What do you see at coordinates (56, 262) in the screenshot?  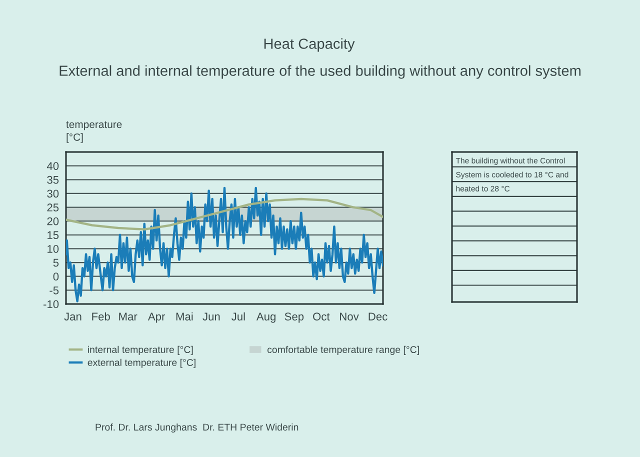 I see `y-tick-label: 5` at bounding box center [56, 262].